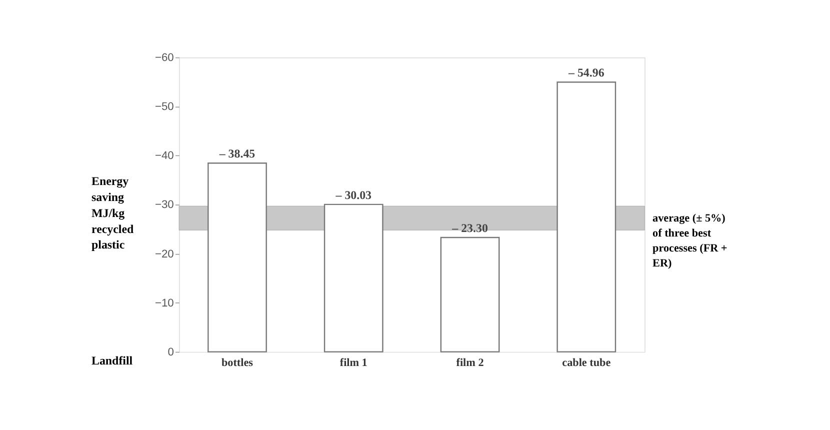 The image size is (830, 430). I want to click on y-tick-label: −20, so click(164, 254).